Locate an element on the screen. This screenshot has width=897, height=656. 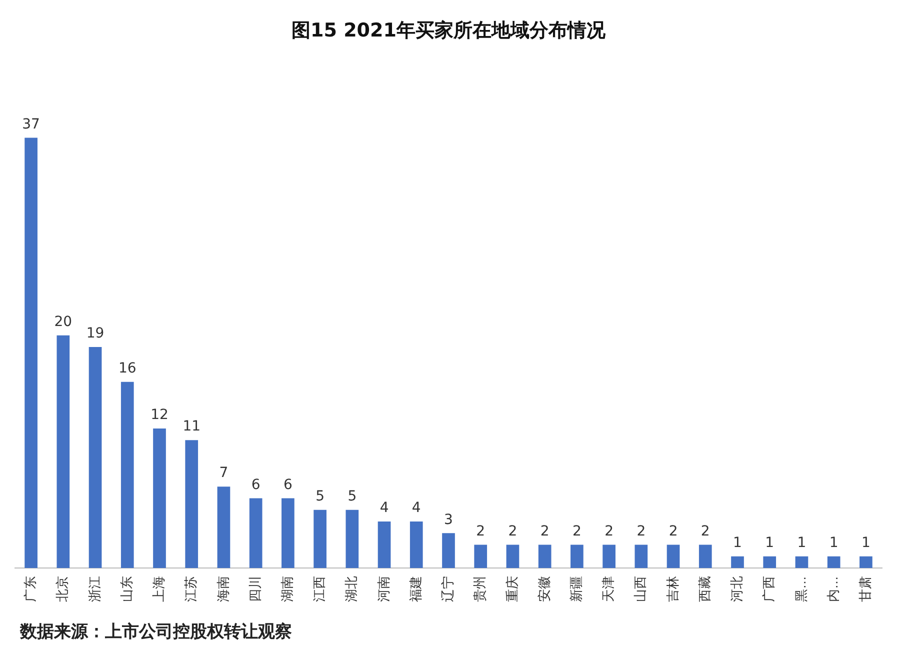
x-tick-label: 西藏 is located at coordinates (704, 589).